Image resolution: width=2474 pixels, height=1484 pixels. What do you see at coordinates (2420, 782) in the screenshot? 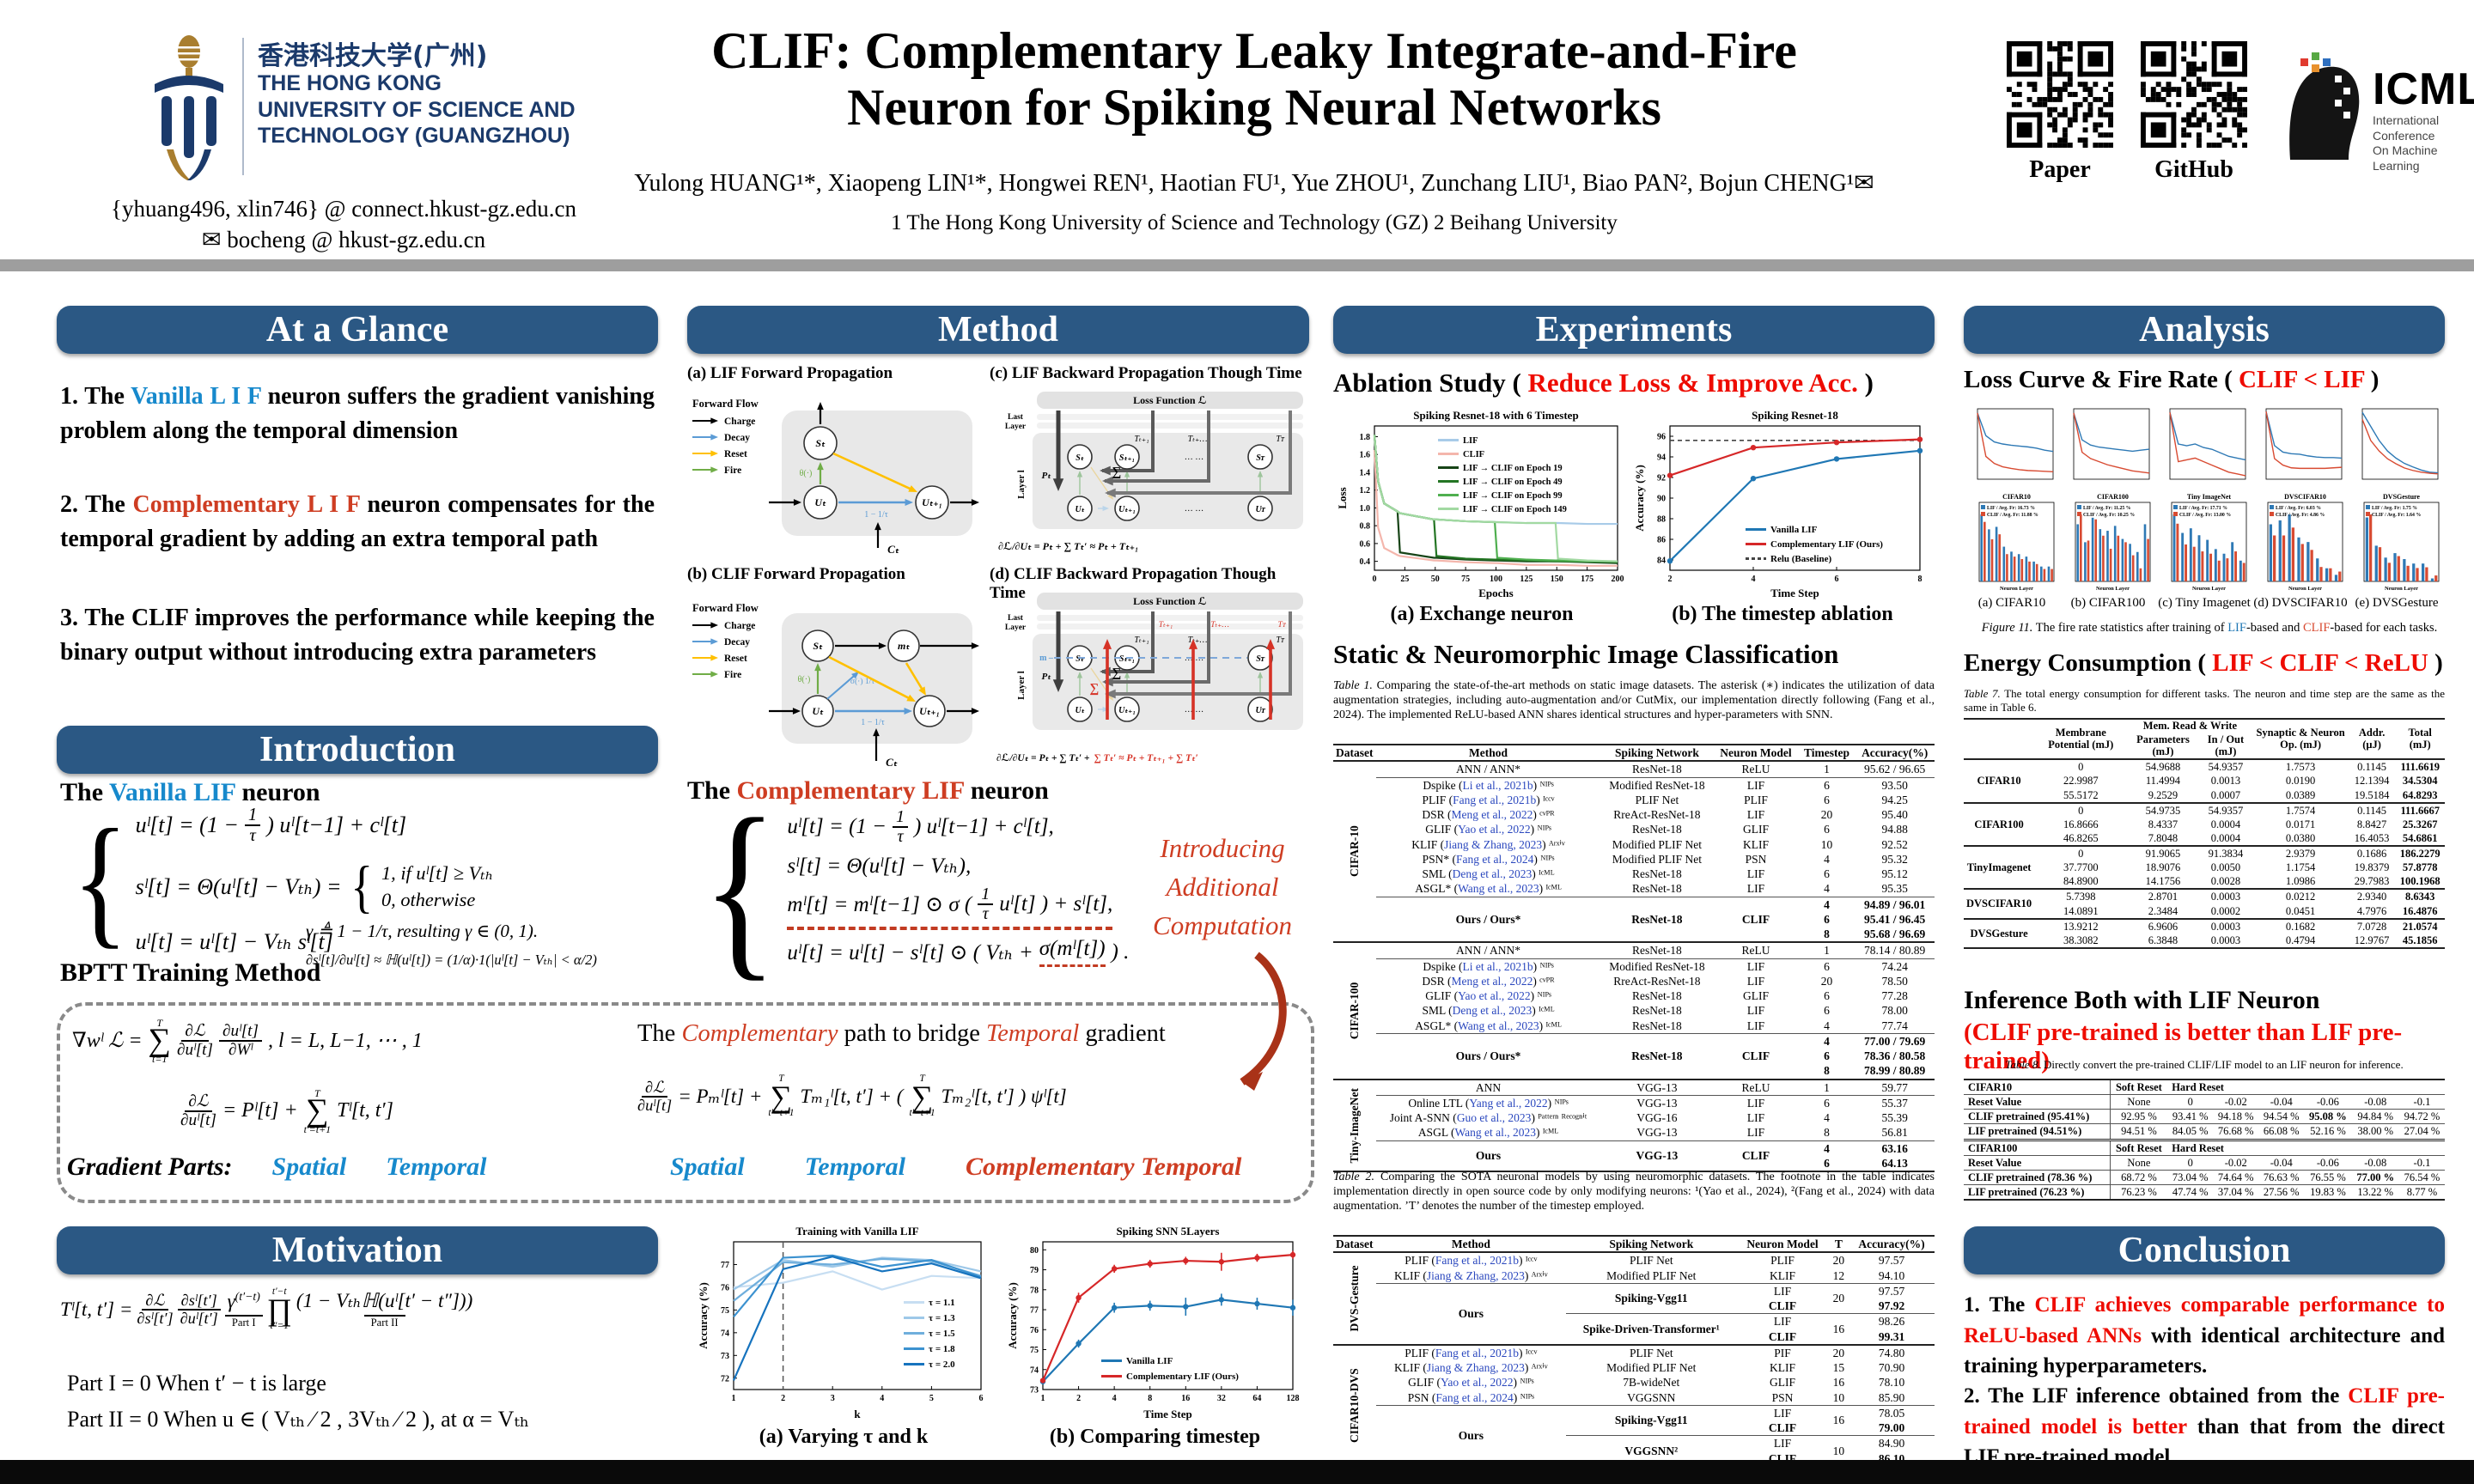
I see `table-cell: 34.5304` at bounding box center [2420, 782].